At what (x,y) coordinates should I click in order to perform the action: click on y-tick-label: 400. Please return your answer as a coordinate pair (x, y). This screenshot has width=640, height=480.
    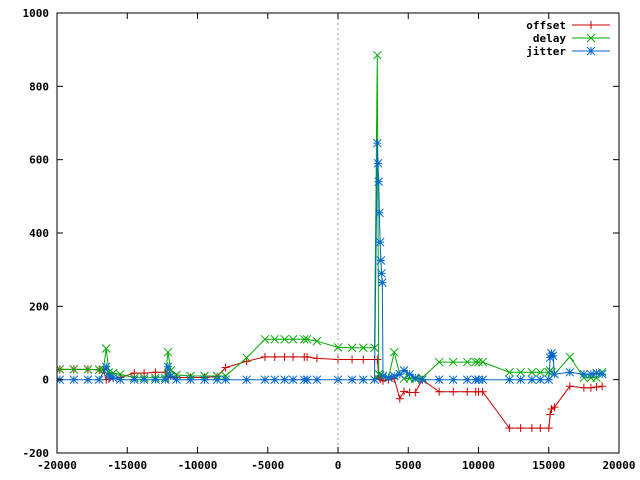
    Looking at the image, I should click on (39, 233).